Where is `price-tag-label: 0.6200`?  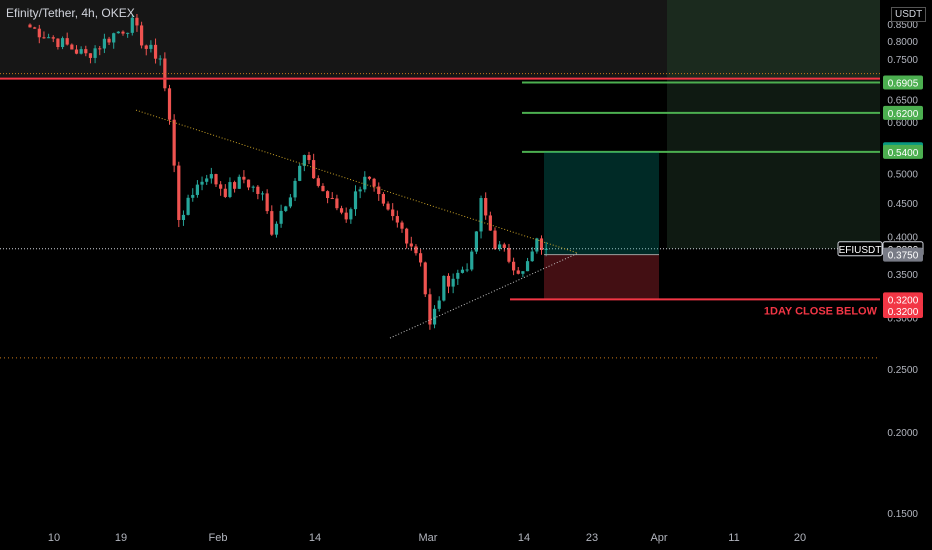 price-tag-label: 0.6200 is located at coordinates (903, 114).